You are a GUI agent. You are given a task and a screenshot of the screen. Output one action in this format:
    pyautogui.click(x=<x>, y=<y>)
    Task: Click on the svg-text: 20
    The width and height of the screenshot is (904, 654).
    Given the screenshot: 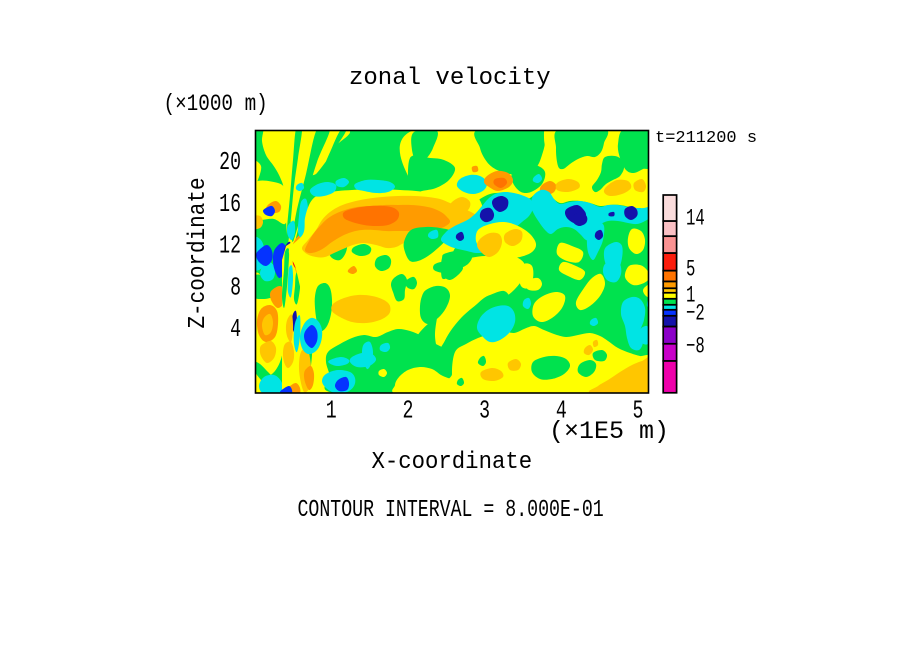 What is the action you would take?
    pyautogui.click(x=230, y=162)
    